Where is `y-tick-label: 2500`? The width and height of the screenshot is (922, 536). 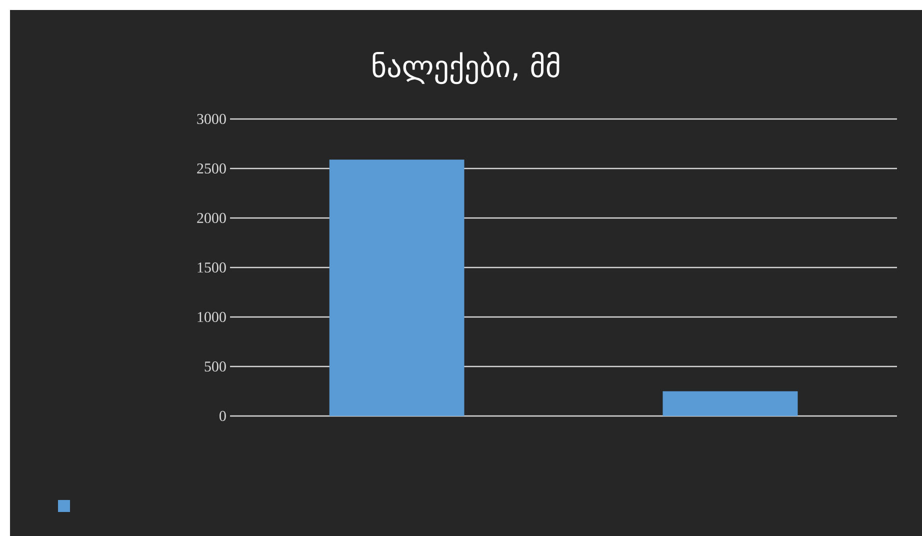 y-tick-label: 2500 is located at coordinates (211, 168).